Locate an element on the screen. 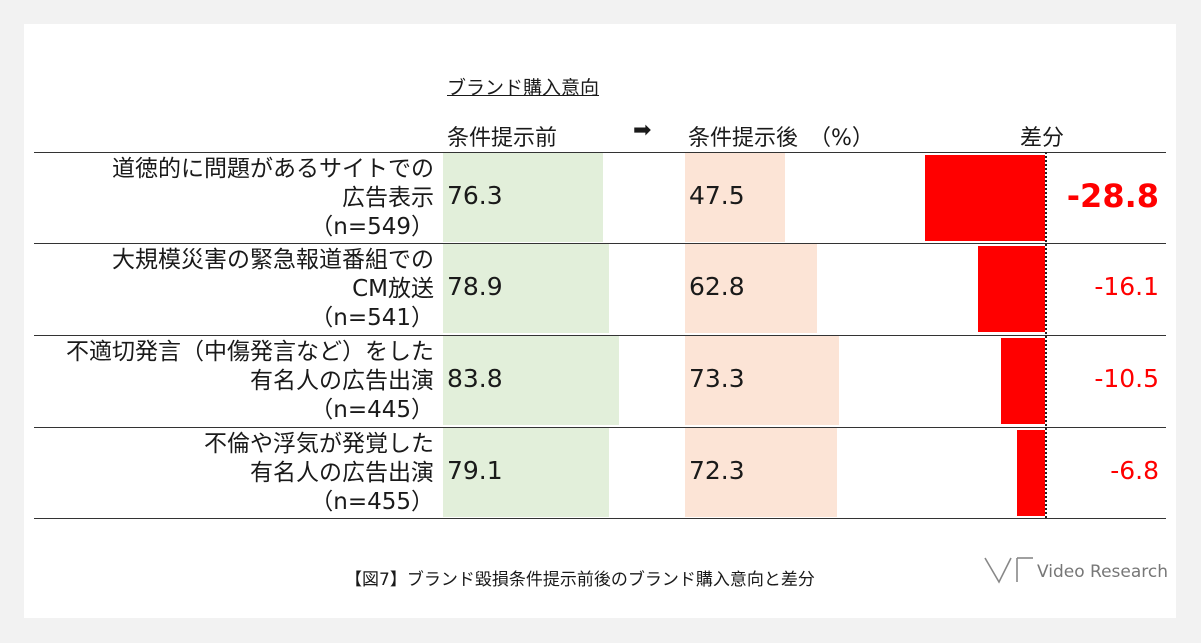  row-label-3: 不倫や浮気が発覚した有名人の広告出演 （n=455） is located at coordinates (319, 473).